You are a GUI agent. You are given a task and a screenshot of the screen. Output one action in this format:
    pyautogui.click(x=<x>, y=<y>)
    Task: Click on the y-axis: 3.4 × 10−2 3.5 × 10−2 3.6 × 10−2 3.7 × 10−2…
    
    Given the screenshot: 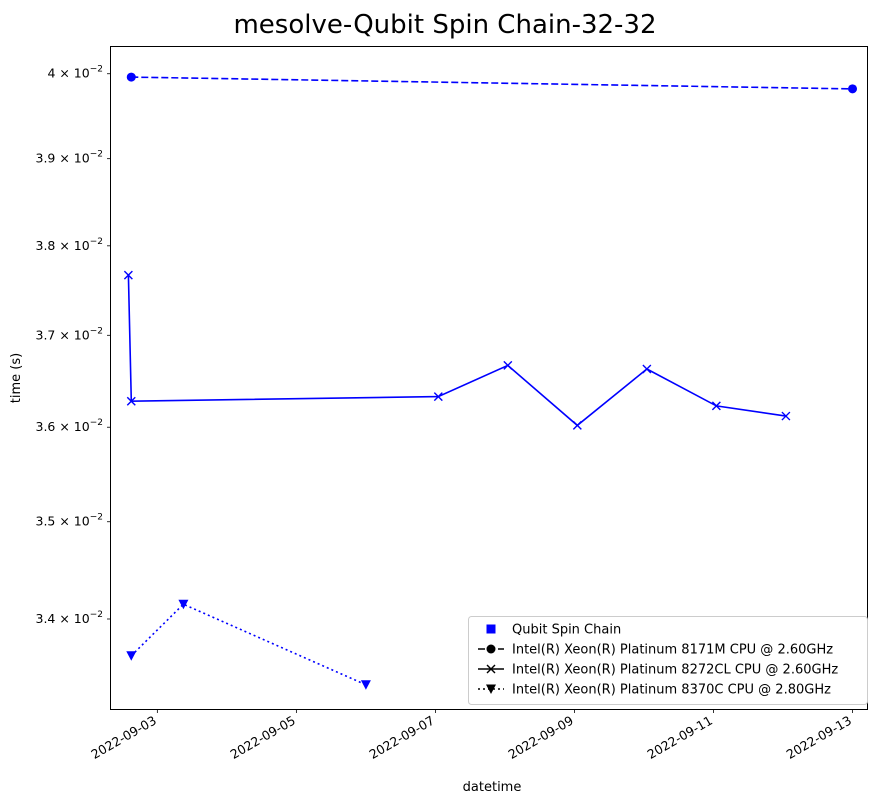 What is the action you would take?
    pyautogui.click(x=73, y=345)
    